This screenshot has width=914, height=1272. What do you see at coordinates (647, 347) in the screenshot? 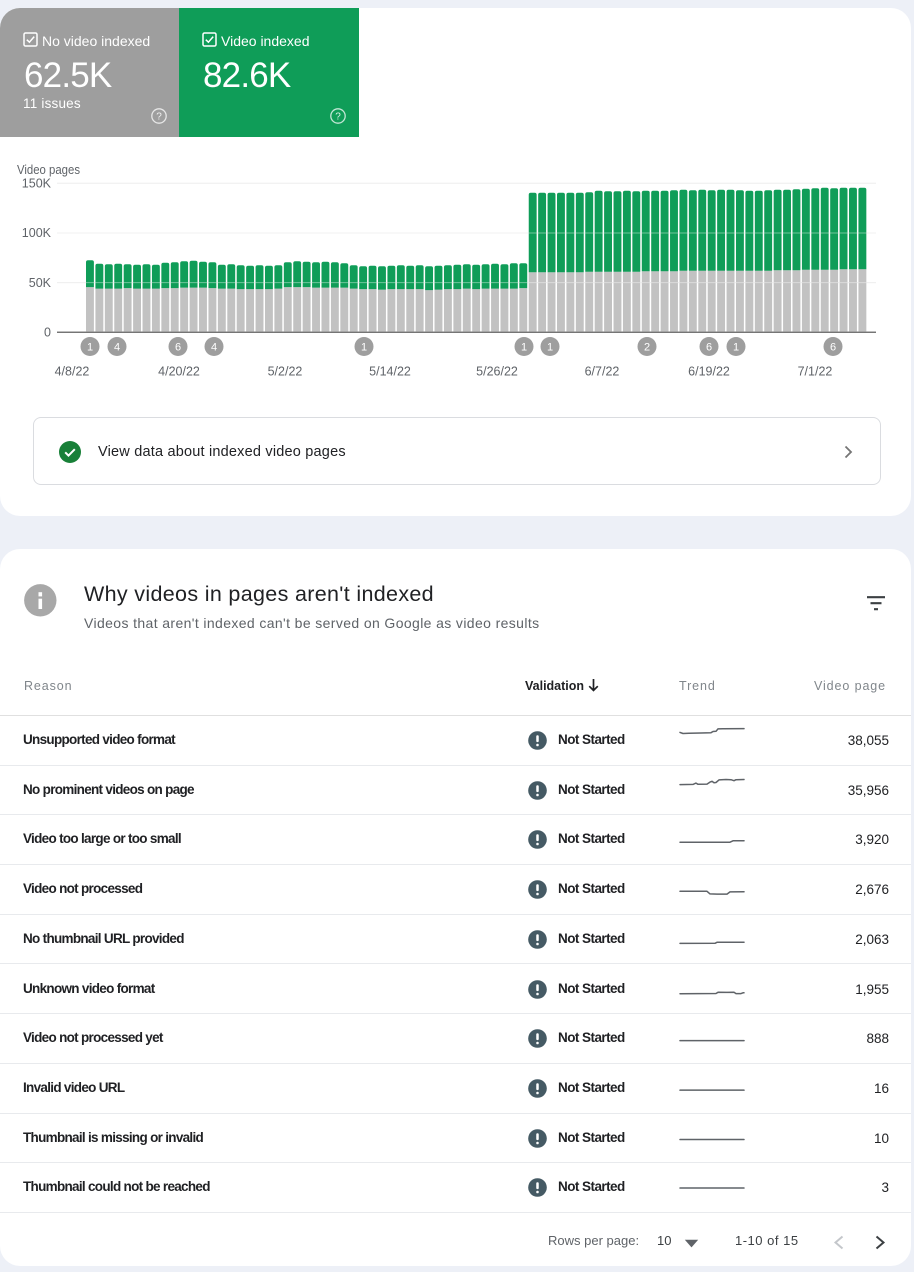
I see `svg-text: 2` at bounding box center [647, 347].